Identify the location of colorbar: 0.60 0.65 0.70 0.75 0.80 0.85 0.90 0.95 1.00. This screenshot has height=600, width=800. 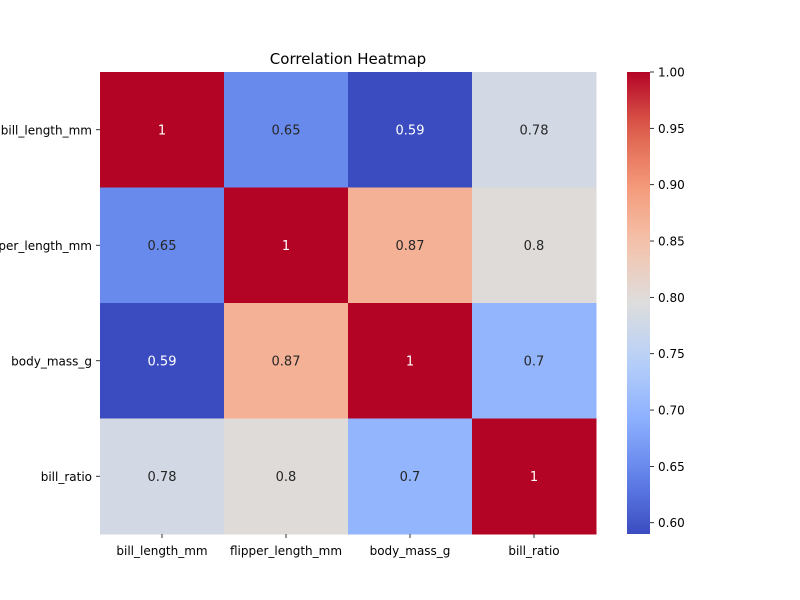
(656, 300).